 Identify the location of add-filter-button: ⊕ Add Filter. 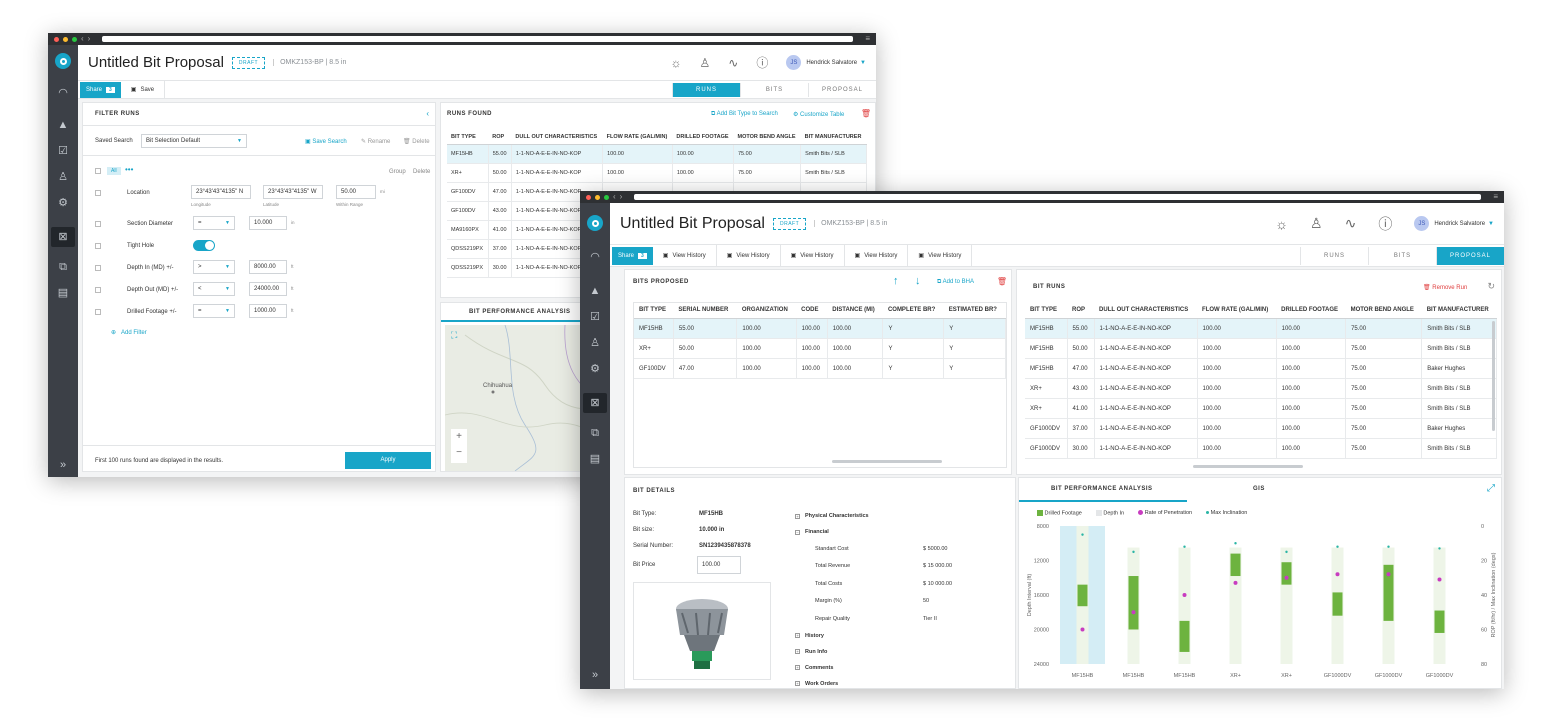
(129, 333).